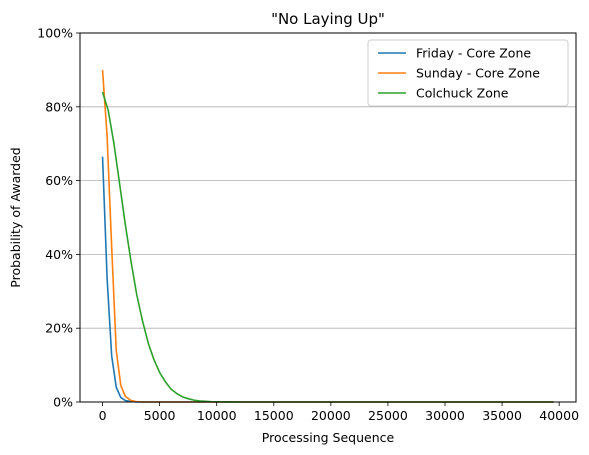 The height and width of the screenshot is (455, 589). What do you see at coordinates (217, 415) in the screenshot?
I see `x-tick-label: 10000` at bounding box center [217, 415].